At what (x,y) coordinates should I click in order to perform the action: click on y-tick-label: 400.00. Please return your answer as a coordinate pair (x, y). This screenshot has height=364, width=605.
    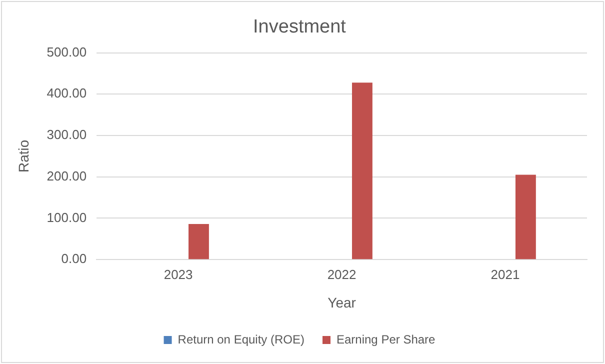
    Looking at the image, I should click on (66, 93).